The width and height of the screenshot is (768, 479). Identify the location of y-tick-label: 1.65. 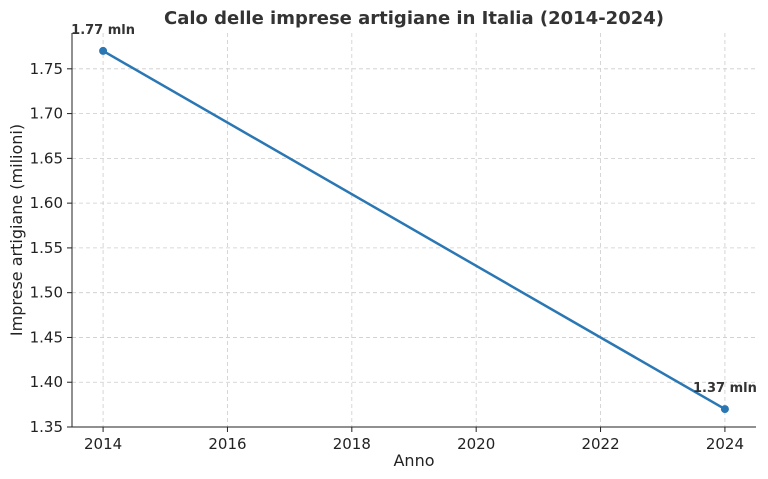
(46, 158).